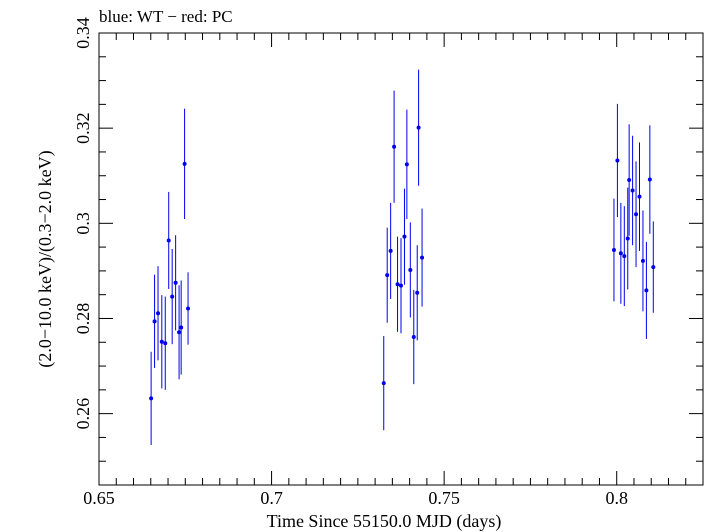 The width and height of the screenshot is (705, 532). Describe the element at coordinates (83, 33) in the screenshot. I see `y-tick-label: 0.34` at that location.